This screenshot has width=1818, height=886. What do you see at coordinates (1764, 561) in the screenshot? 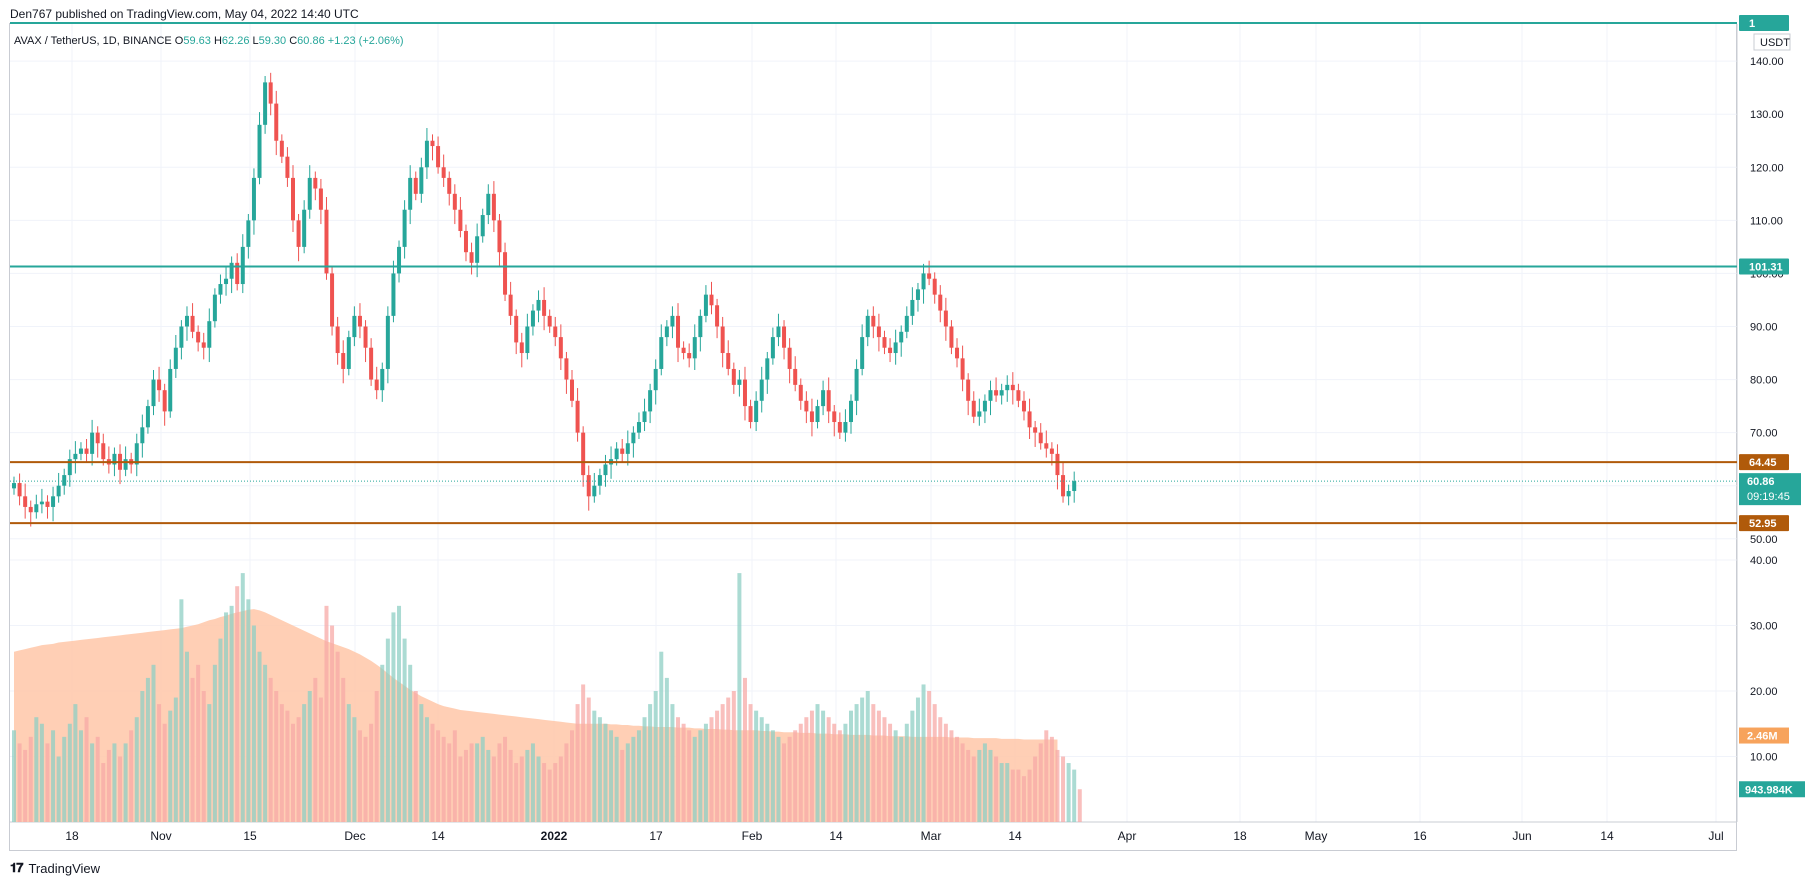
I see `y-tick-label: 40.00` at bounding box center [1764, 561].